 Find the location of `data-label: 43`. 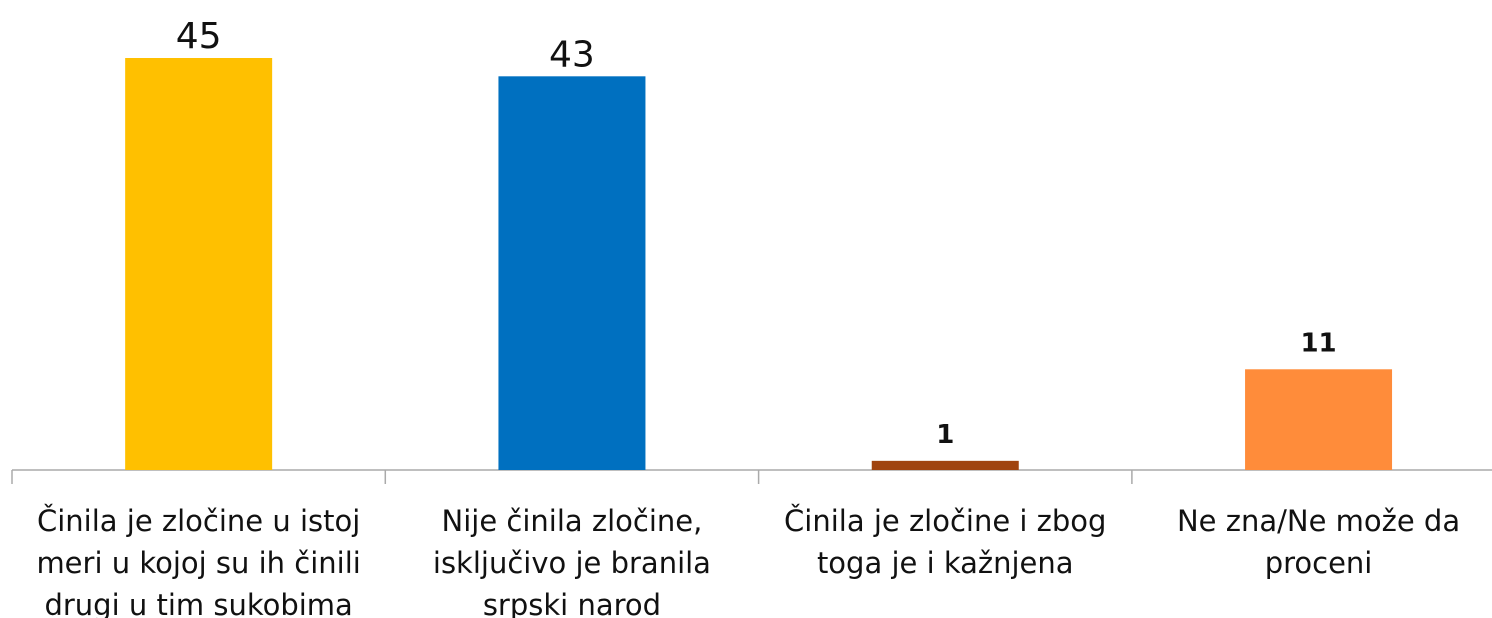

data-label: 43 is located at coordinates (572, 54).